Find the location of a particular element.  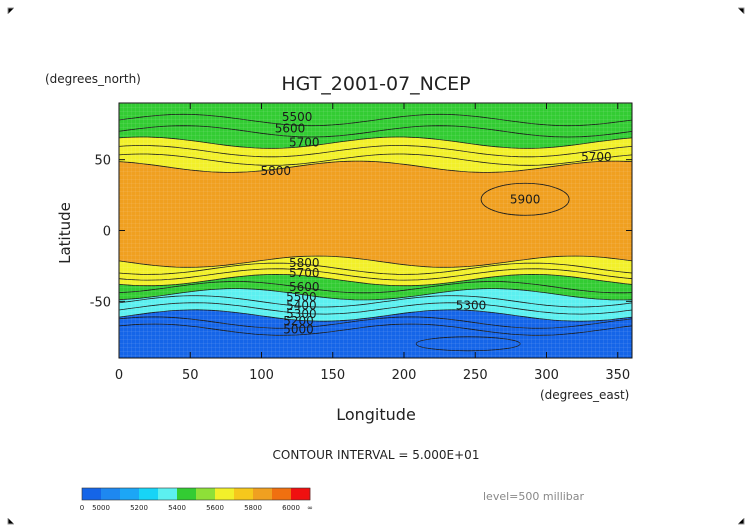

colorbar-frame is located at coordinates (196, 494).